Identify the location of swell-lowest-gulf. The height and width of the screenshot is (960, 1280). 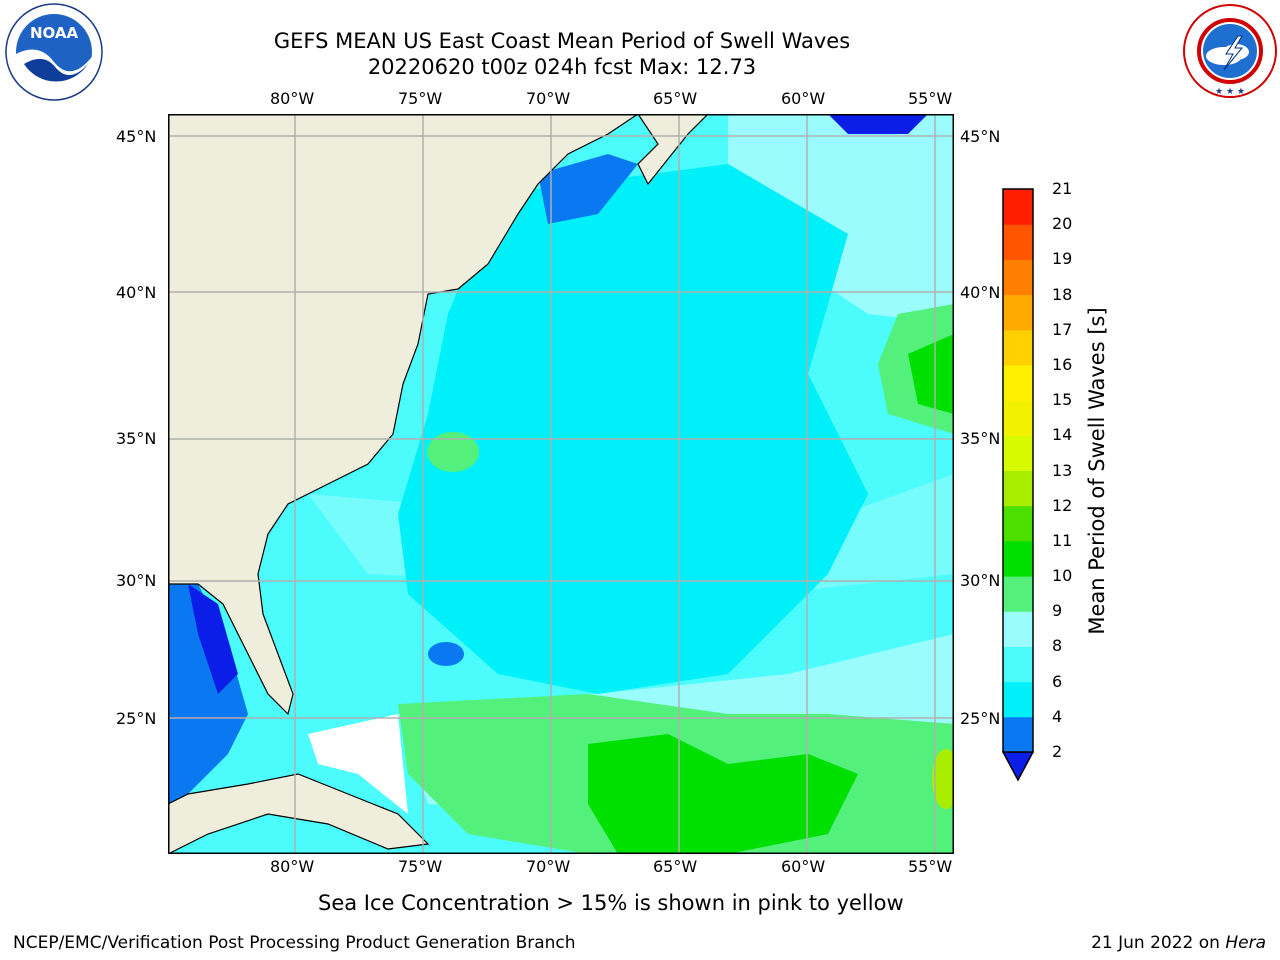
(213, 639).